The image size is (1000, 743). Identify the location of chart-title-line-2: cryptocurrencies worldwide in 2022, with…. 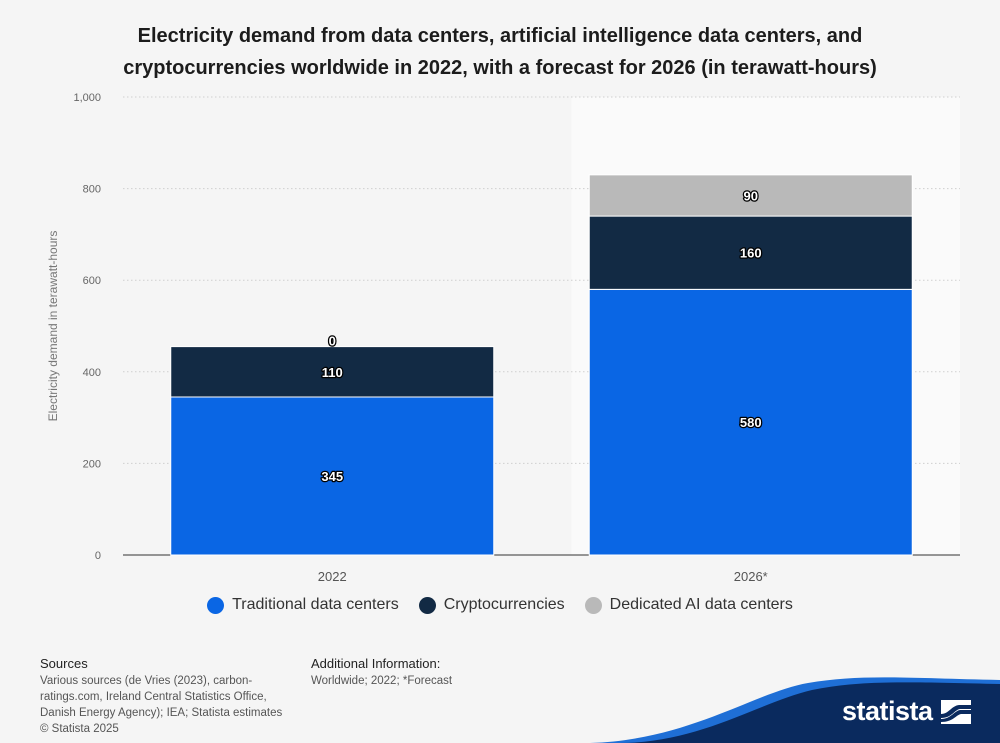
(500, 68).